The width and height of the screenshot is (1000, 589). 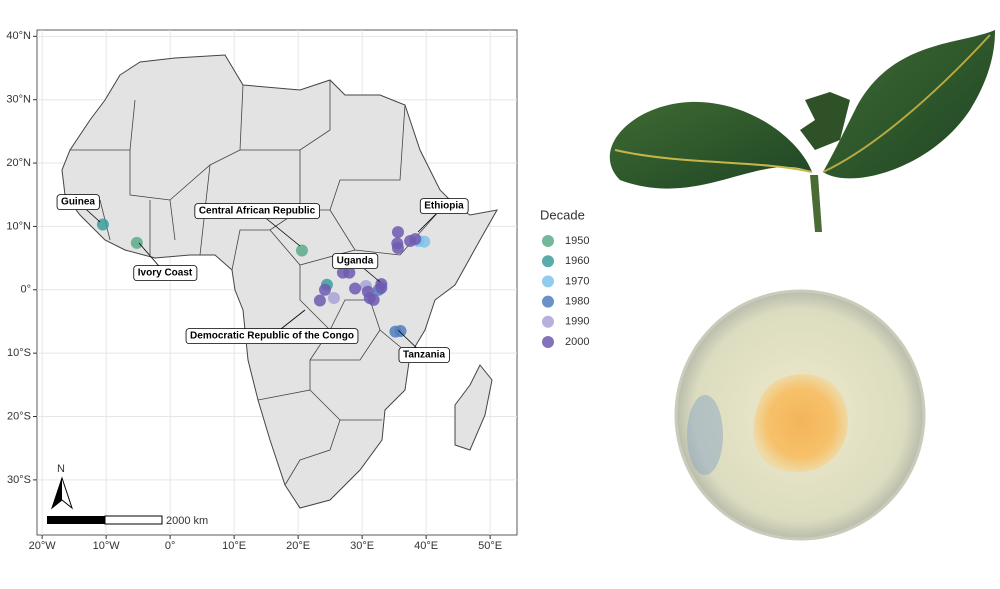 I want to click on x-tick-label: 40°E, so click(x=426, y=546).